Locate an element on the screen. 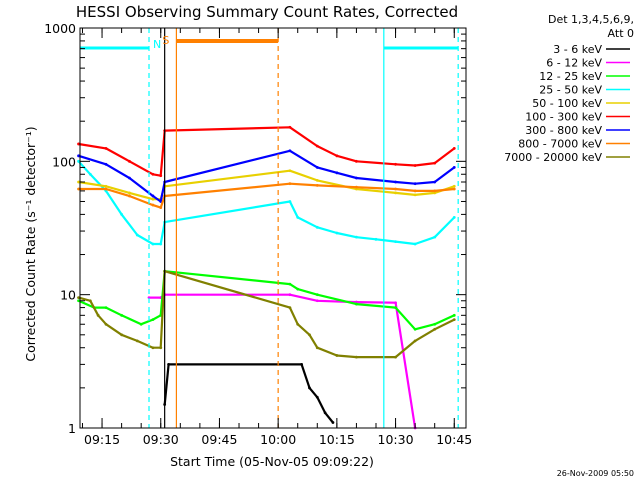 The height and width of the screenshot is (480, 640). x-axis-label: Start Time (05-Nov-05 09:09:22) is located at coordinates (272, 461).